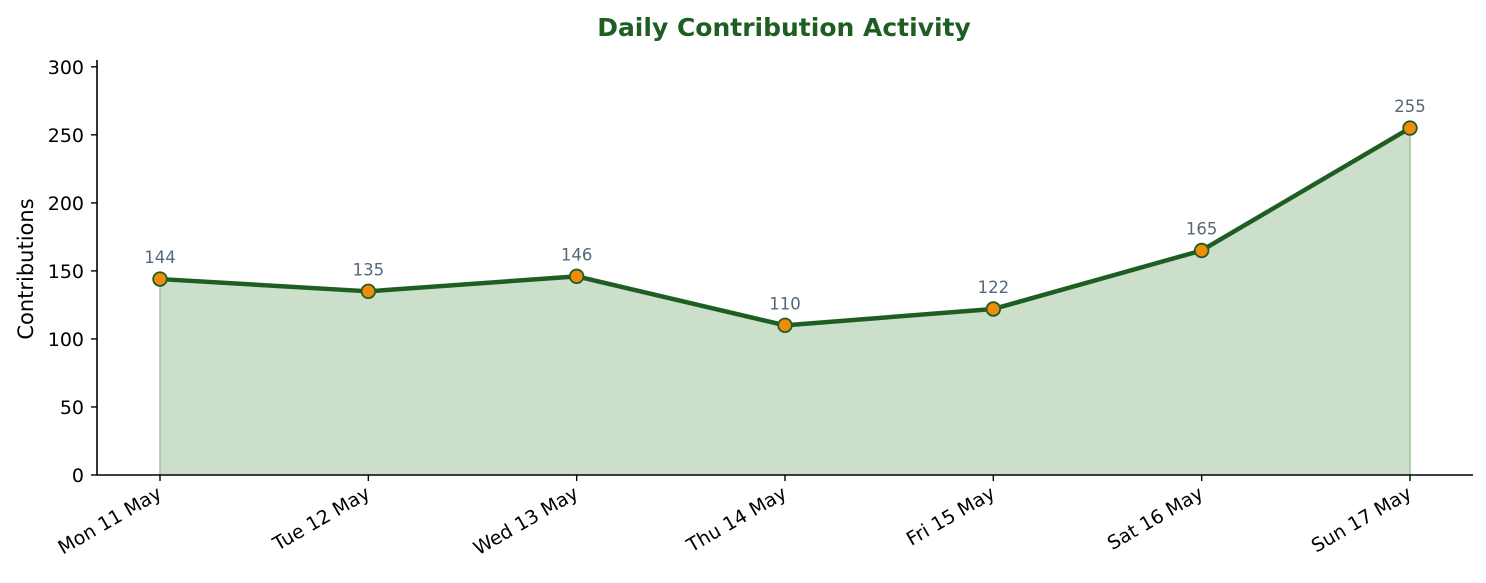 This screenshot has width=1486, height=583. Describe the element at coordinates (26, 268) in the screenshot. I see `y-axis-label: Contributions` at that location.